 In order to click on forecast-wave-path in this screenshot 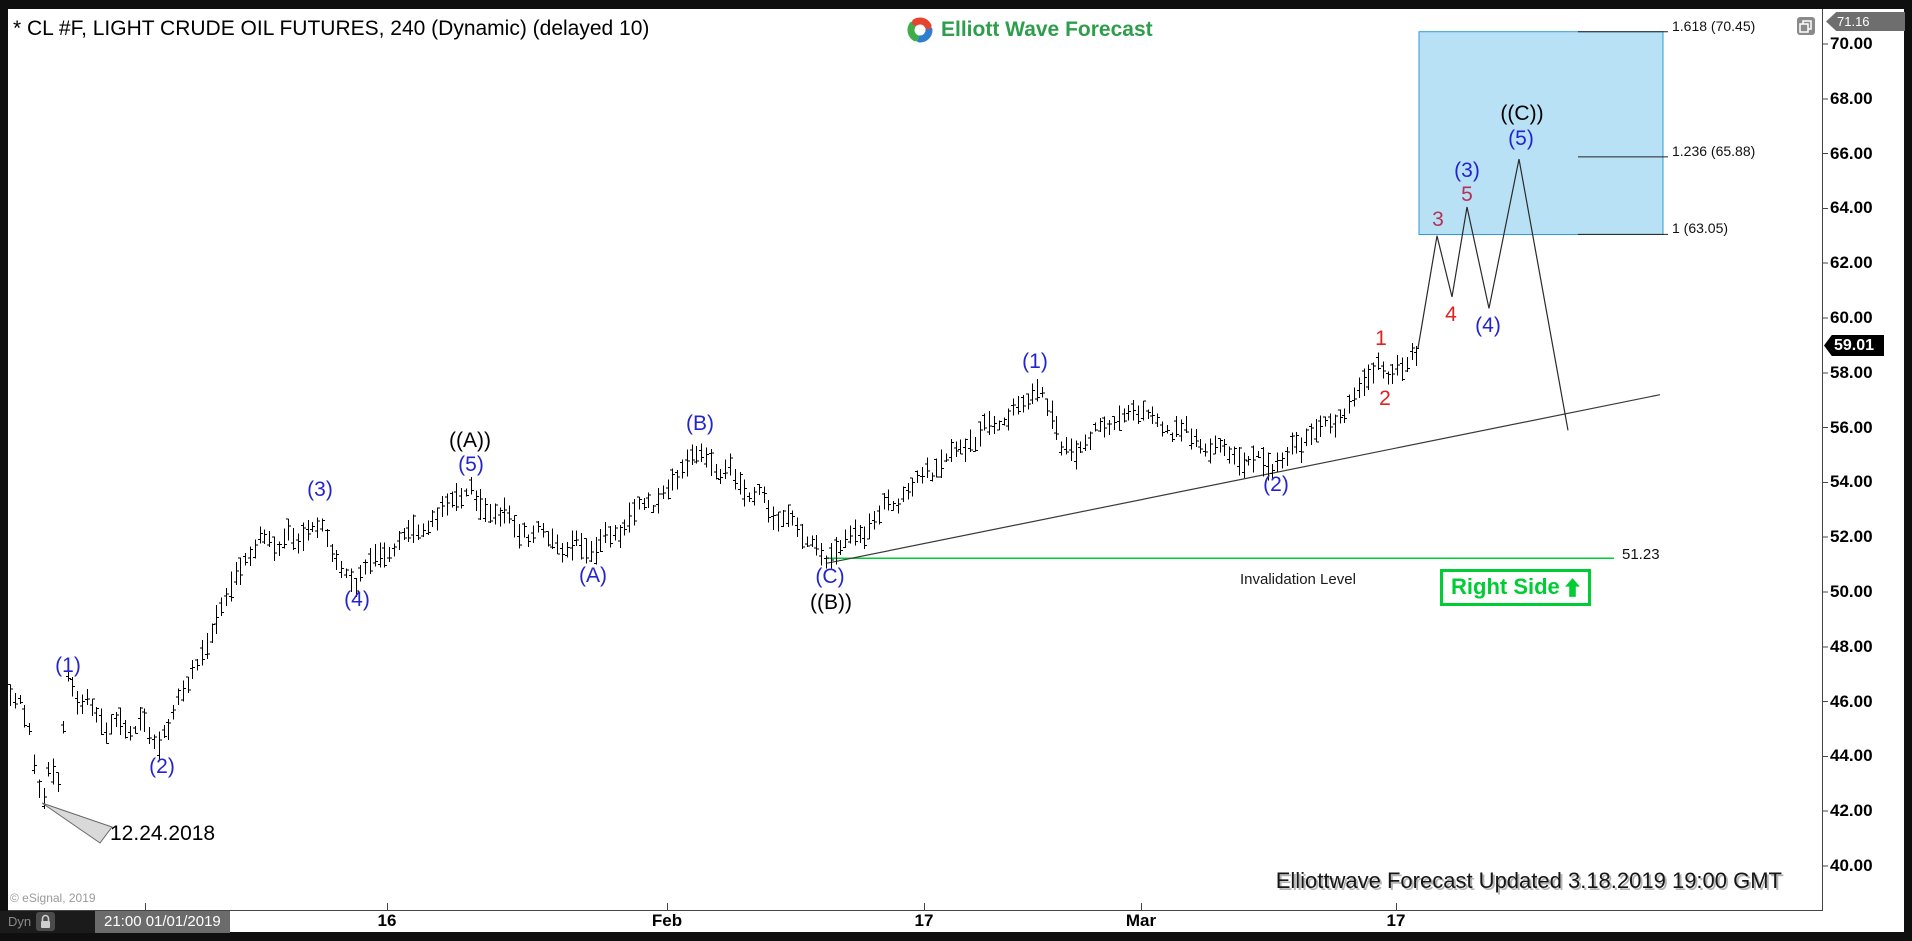, I will do `click(1493, 294)`.